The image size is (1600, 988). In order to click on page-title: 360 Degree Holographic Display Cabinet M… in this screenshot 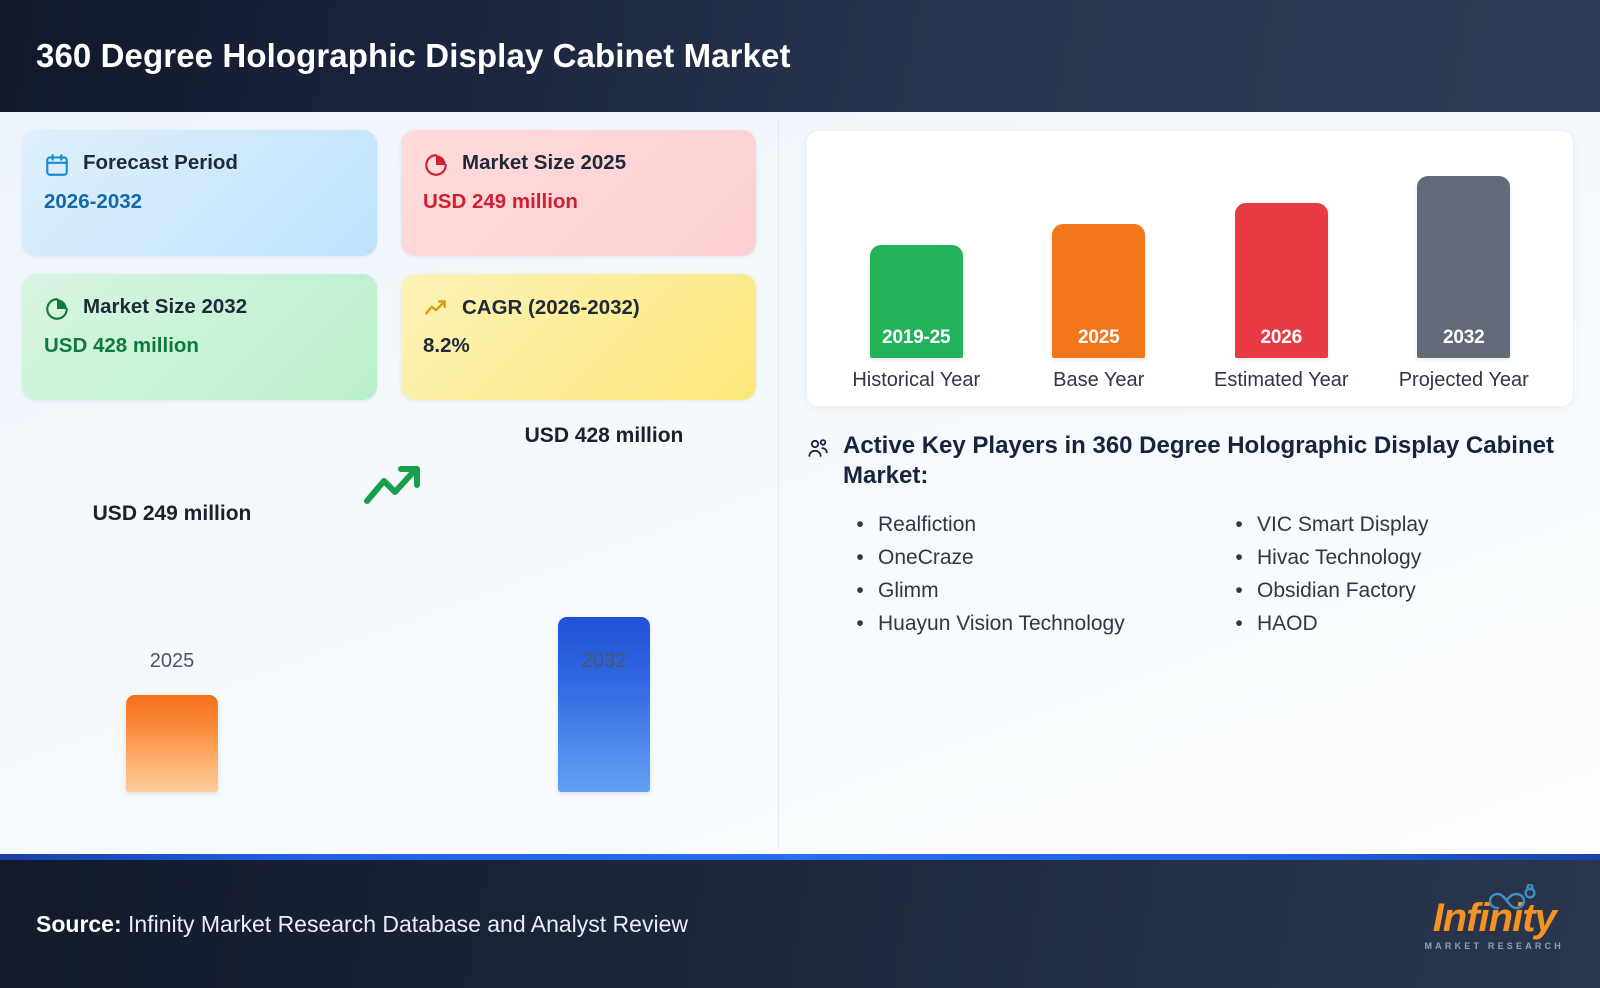, I will do `click(413, 55)`.